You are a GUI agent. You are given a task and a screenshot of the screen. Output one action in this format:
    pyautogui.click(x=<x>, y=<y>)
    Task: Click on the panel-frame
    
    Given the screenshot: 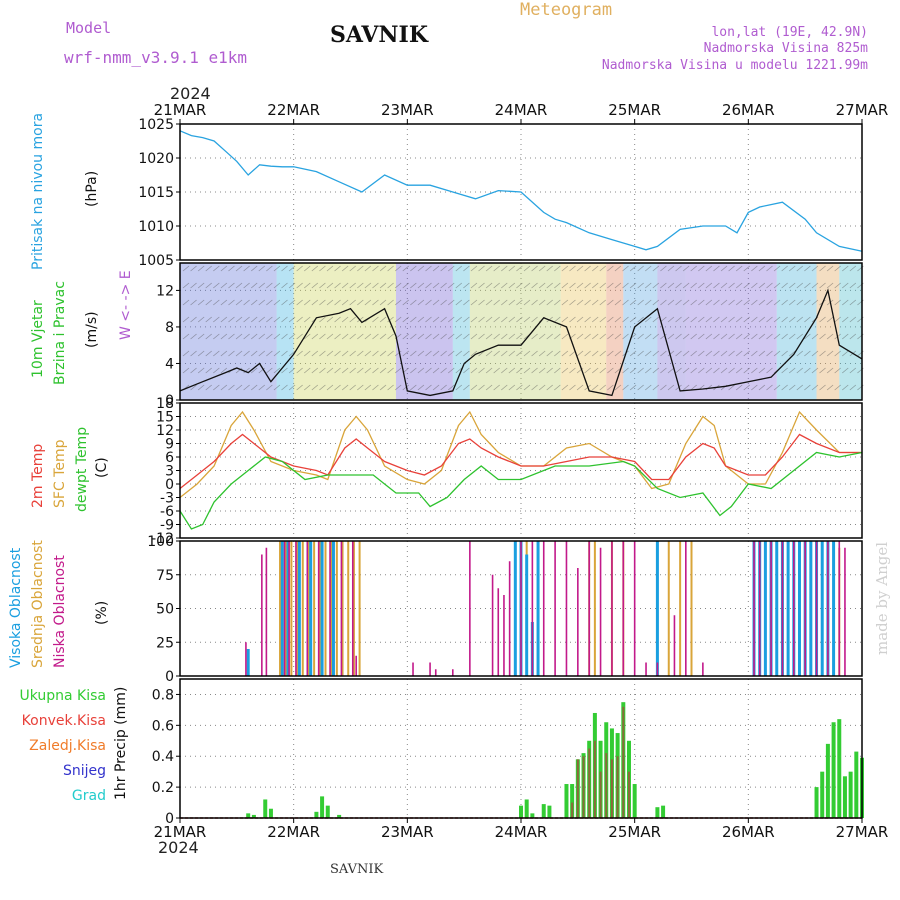 What is the action you would take?
    pyautogui.click(x=521, y=608)
    